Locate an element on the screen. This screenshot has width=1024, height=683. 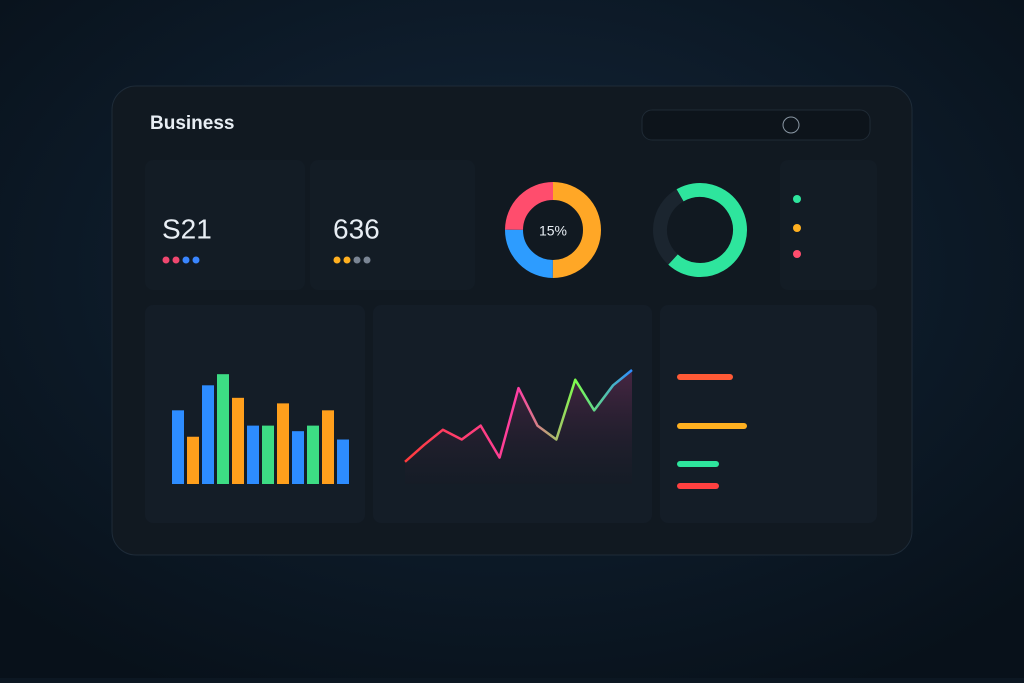
toolbar is located at coordinates (756, 125).